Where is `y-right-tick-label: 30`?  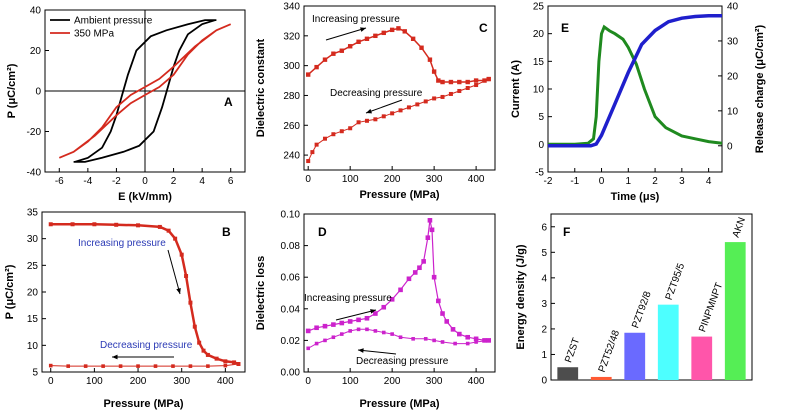 y-right-tick-label: 30 is located at coordinates (733, 41).